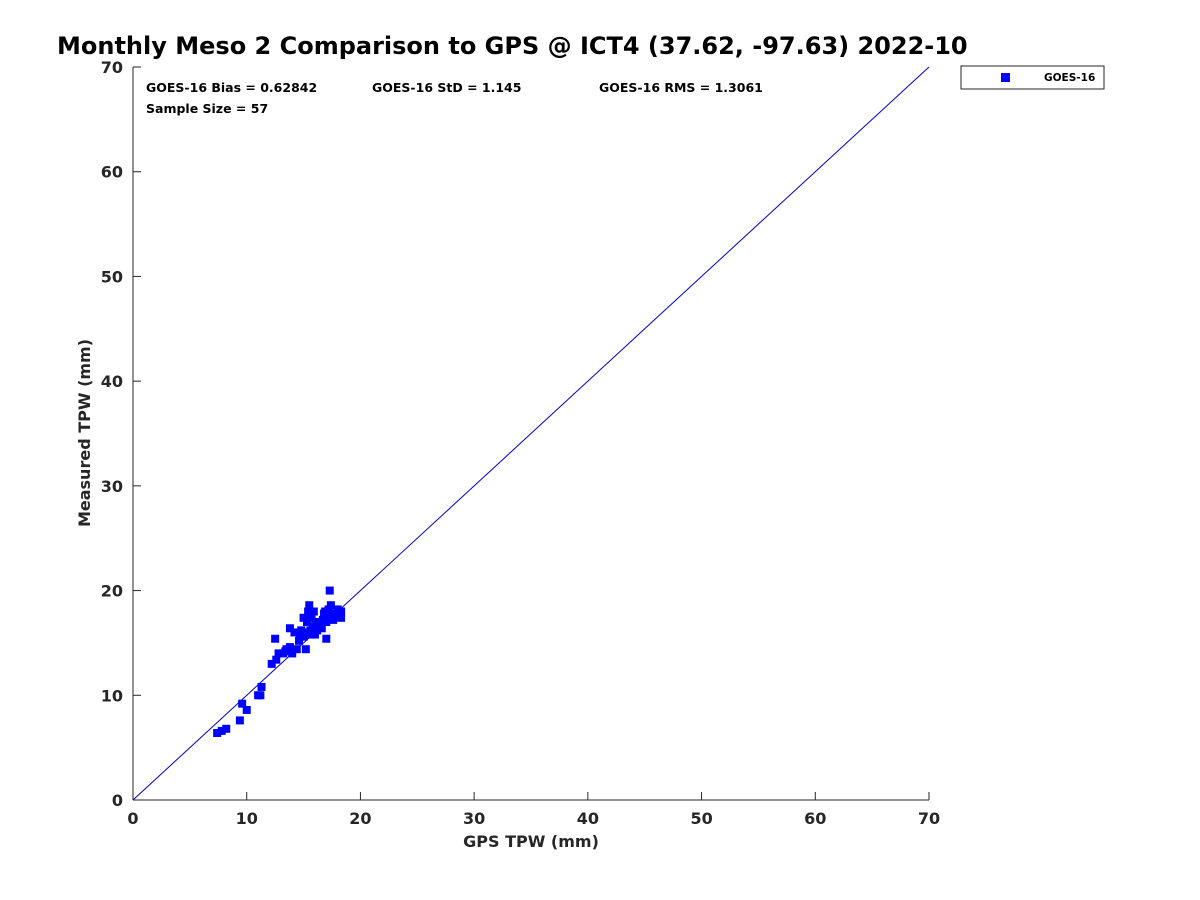  Describe the element at coordinates (474, 818) in the screenshot. I see `x-tick-label: 30` at that location.